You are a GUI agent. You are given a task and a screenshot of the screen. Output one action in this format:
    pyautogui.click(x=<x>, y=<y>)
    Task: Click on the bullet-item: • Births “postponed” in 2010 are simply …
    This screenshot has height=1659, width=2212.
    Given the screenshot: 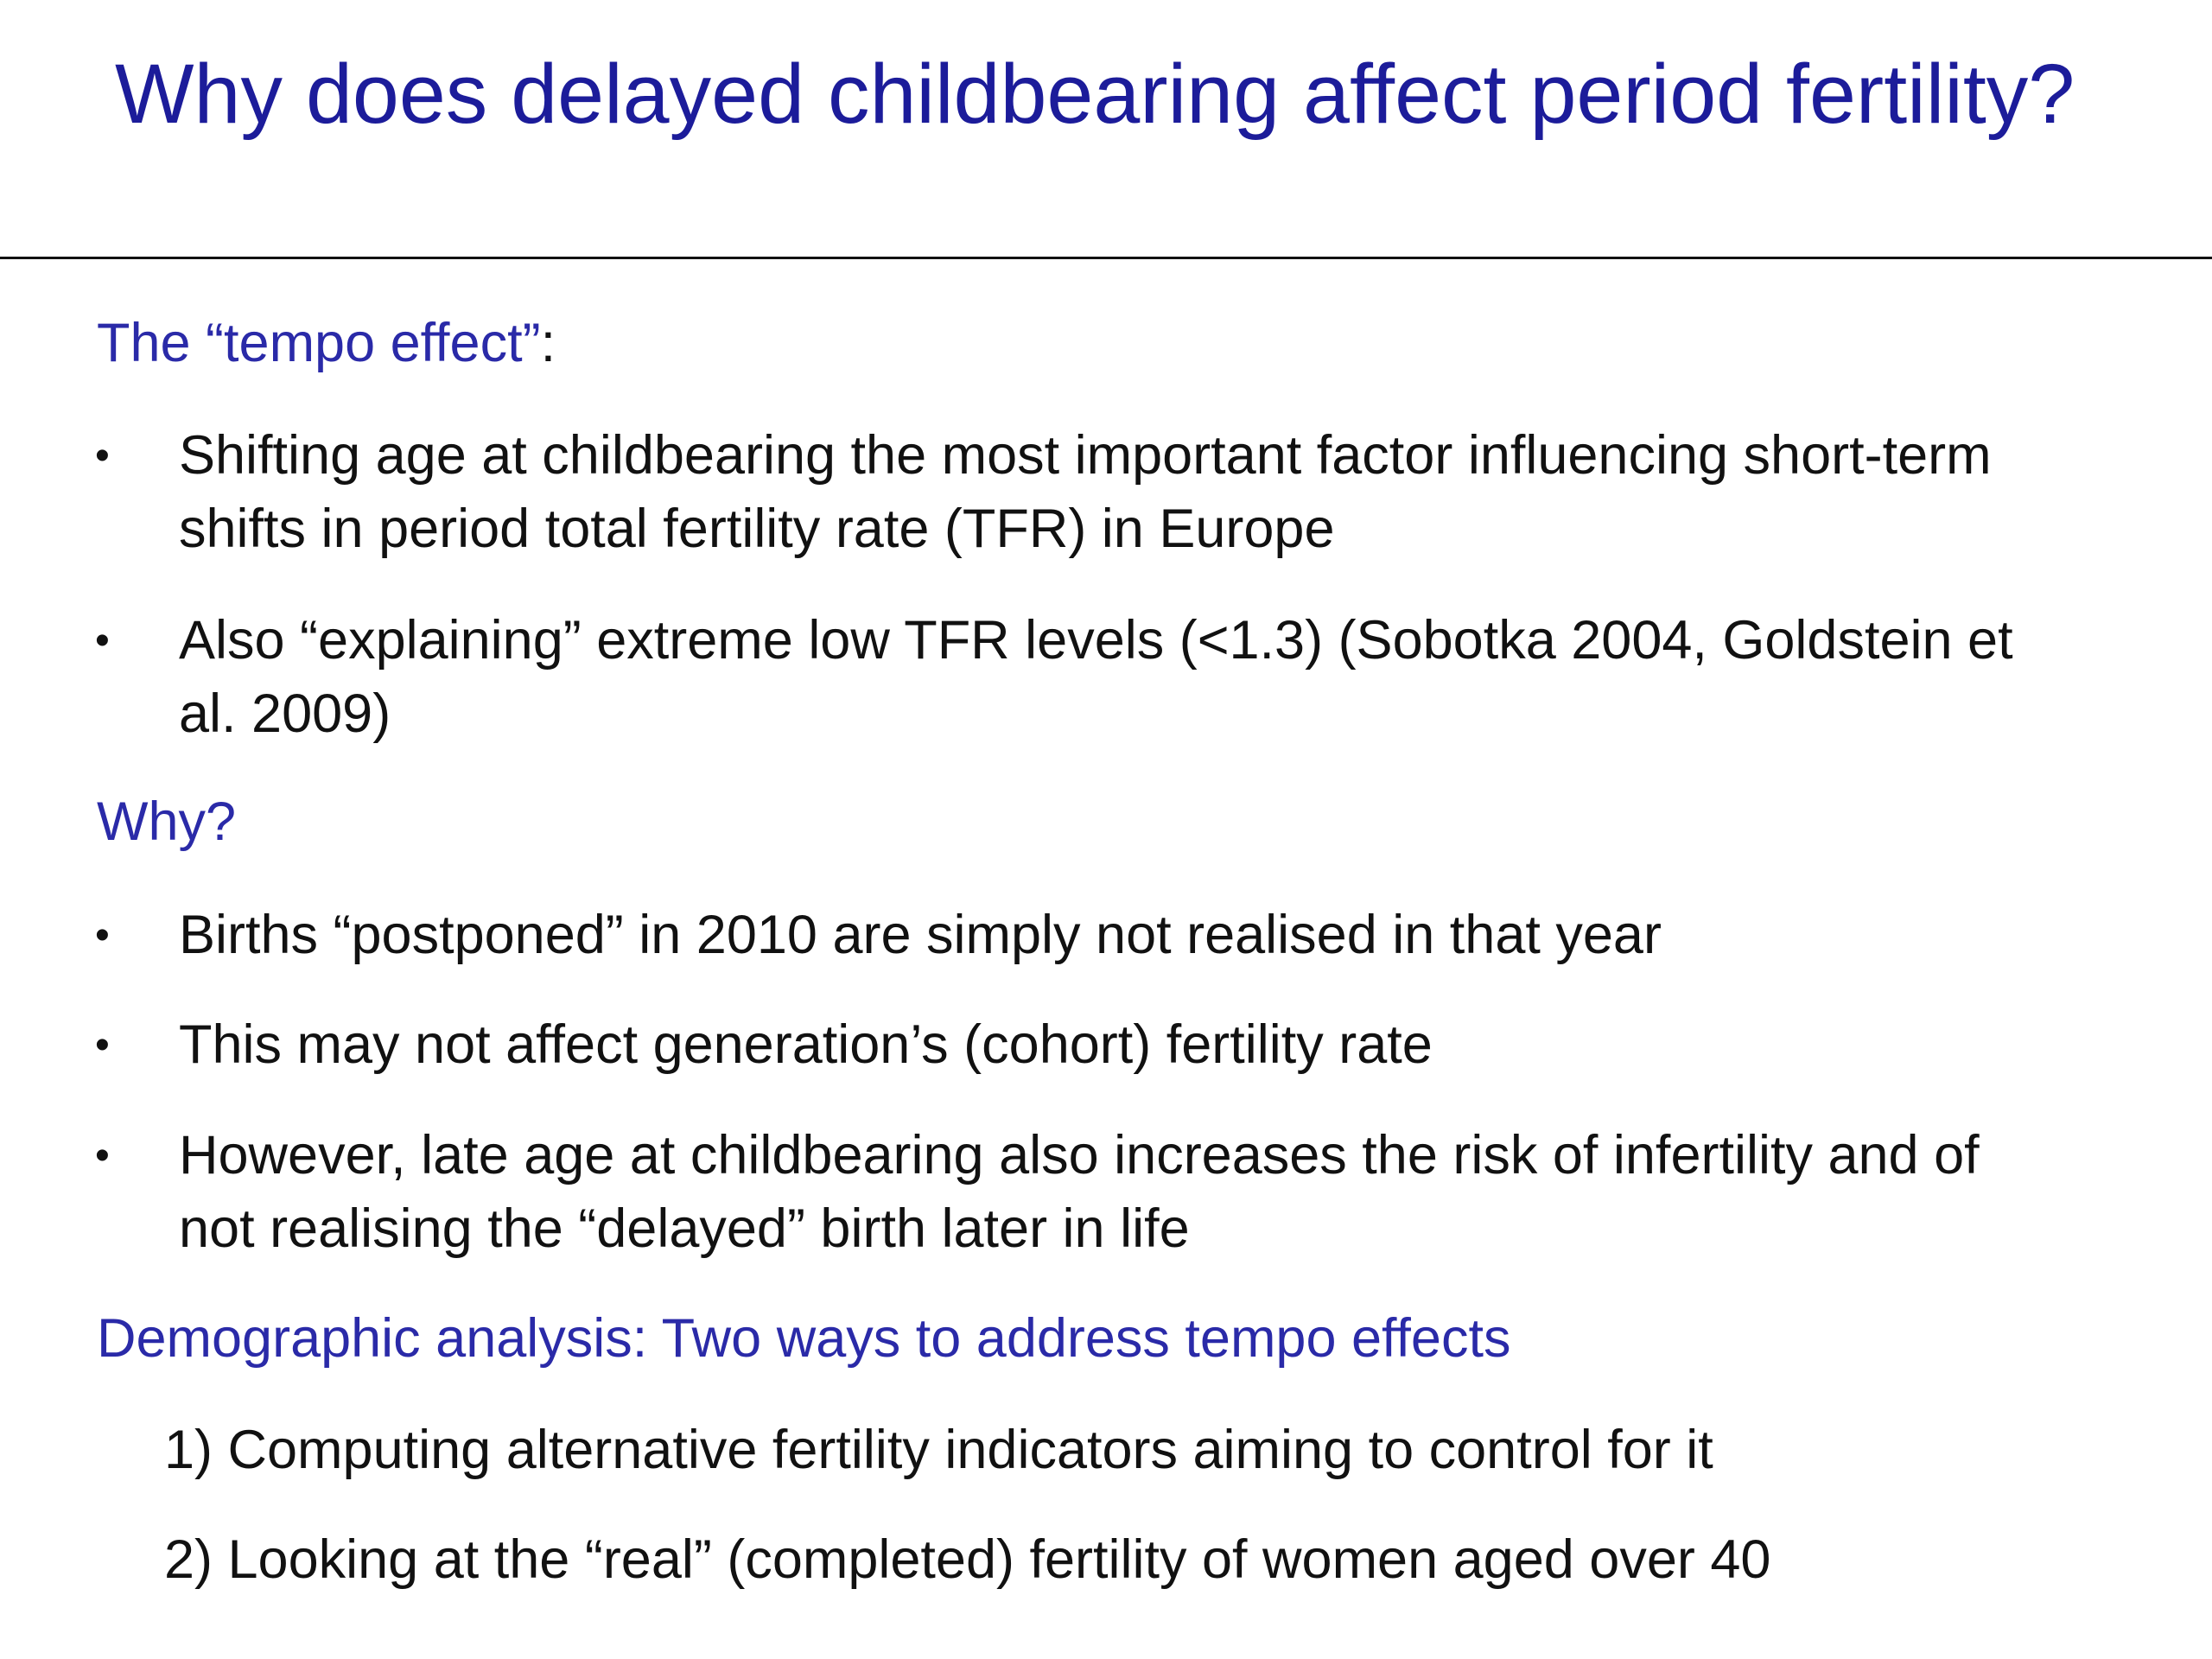 What is the action you would take?
    pyautogui.click(x=1067, y=936)
    